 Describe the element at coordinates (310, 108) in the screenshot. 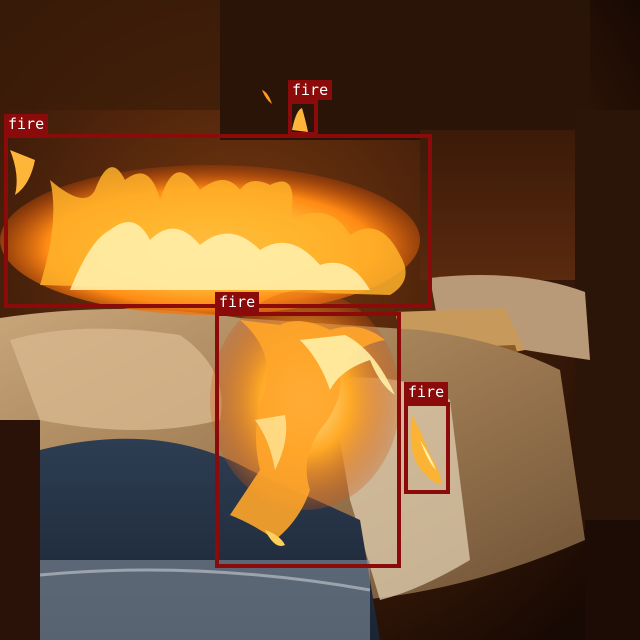

I see `detection-box-fire-small-top: fire` at that location.